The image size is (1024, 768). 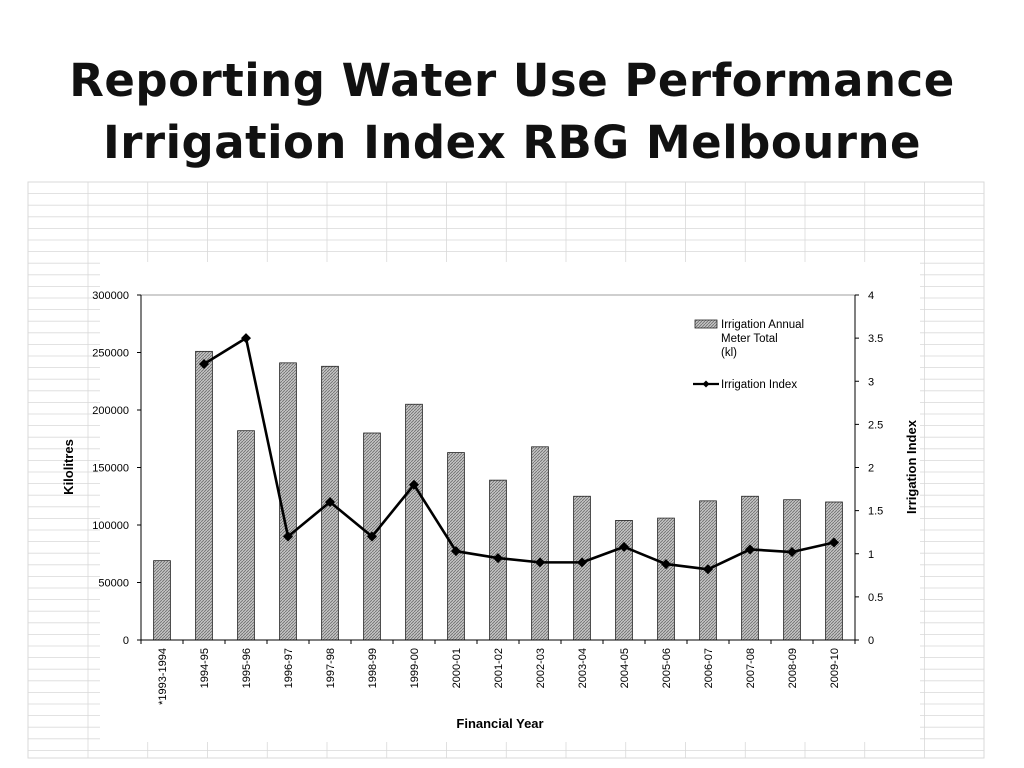 What do you see at coordinates (110, 469) in the screenshot?
I see `y-tick-label: 150000` at bounding box center [110, 469].